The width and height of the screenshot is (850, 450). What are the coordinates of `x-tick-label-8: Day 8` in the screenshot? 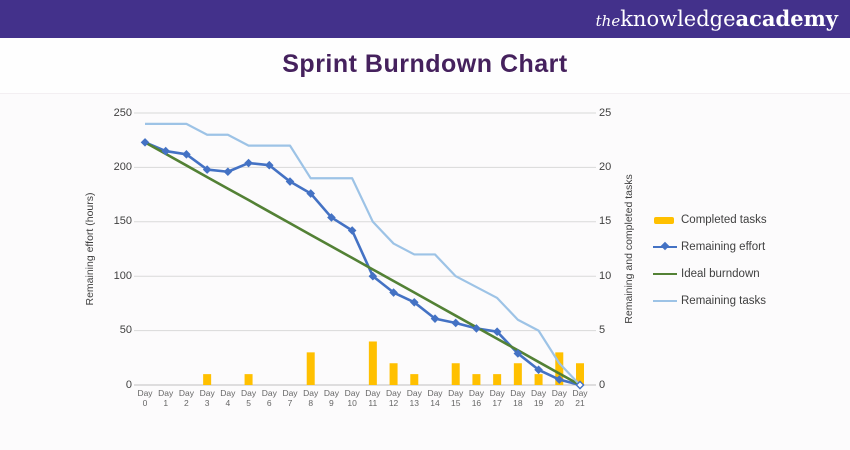 It's located at (311, 398).